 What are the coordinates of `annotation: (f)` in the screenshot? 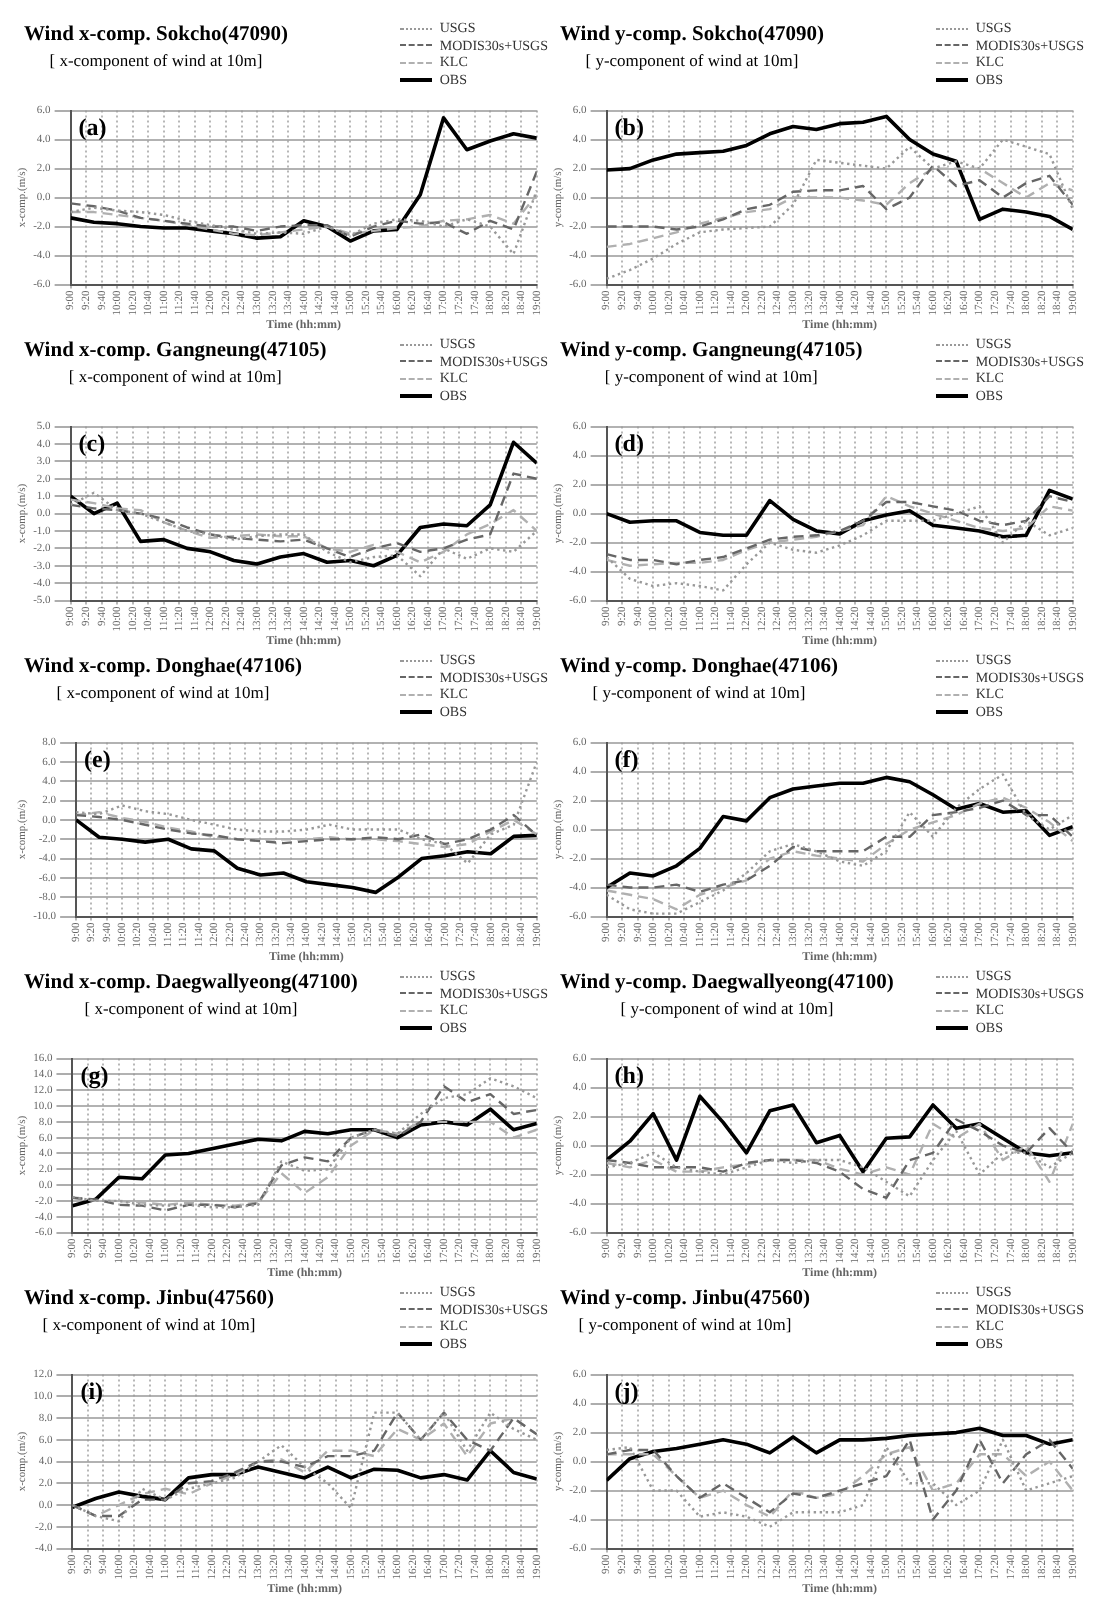 It's located at (626, 758).